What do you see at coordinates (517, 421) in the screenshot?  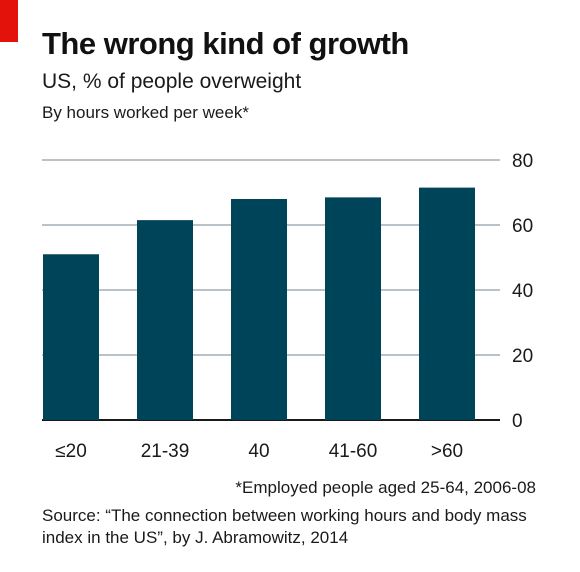 I see `y-tick-label: 0` at bounding box center [517, 421].